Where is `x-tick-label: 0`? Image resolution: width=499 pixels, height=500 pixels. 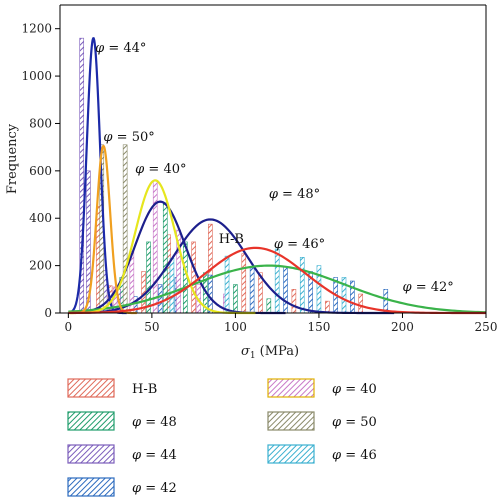
x-tick-label: 0 is located at coordinates (69, 327).